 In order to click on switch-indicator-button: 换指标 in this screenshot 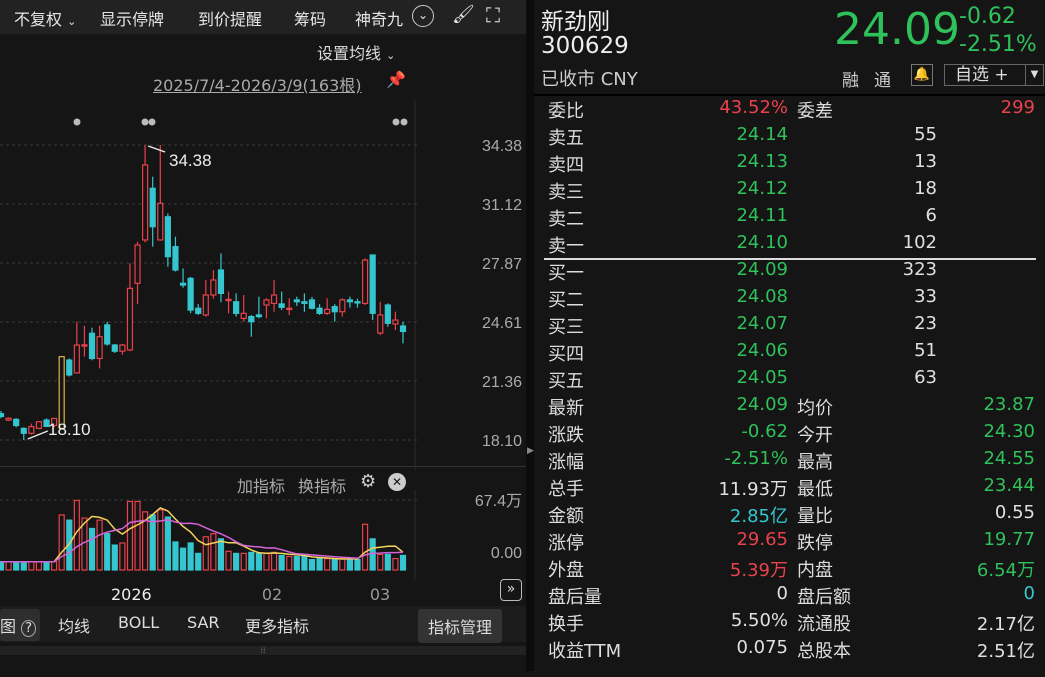, I will do `click(322, 486)`.